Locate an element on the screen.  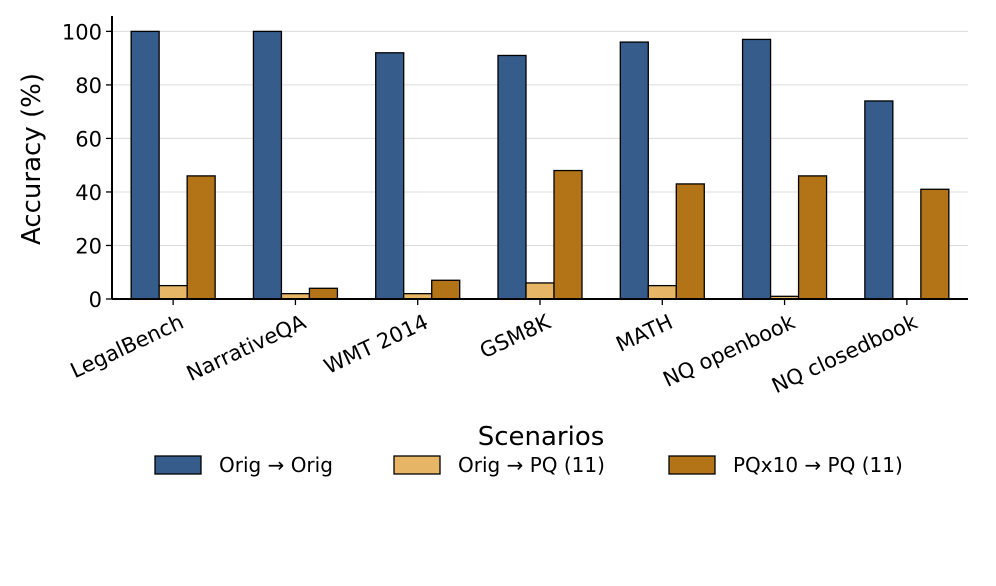
y-tick-label-40: 40 is located at coordinates (88, 193).